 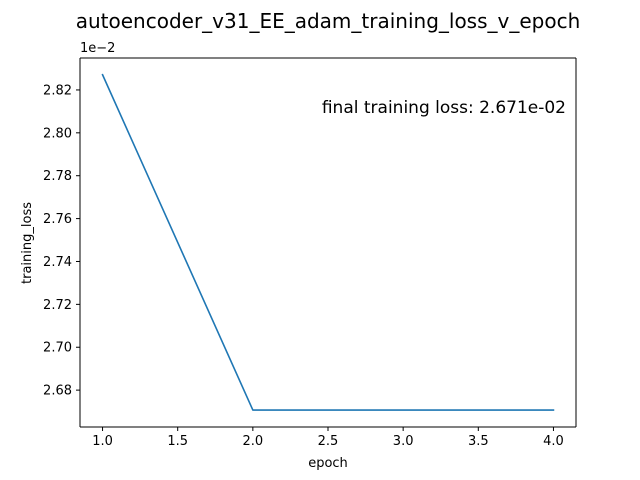 I want to click on x-tick-label: 4.0, so click(x=553, y=441).